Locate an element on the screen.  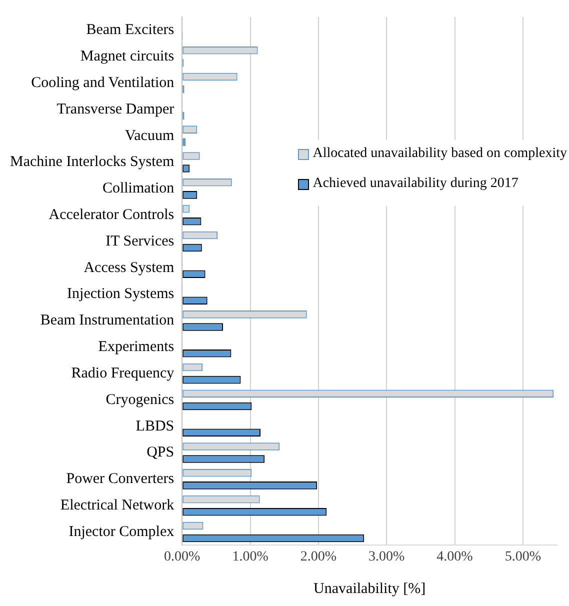
x-tick-label: 0.00% is located at coordinates (182, 556).